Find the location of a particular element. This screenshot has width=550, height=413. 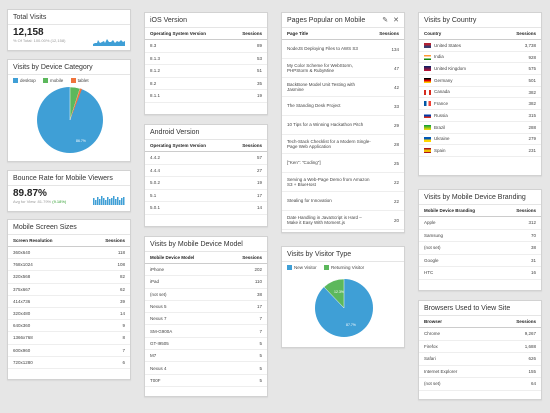

close-icon: ✕ is located at coordinates (396, 20).